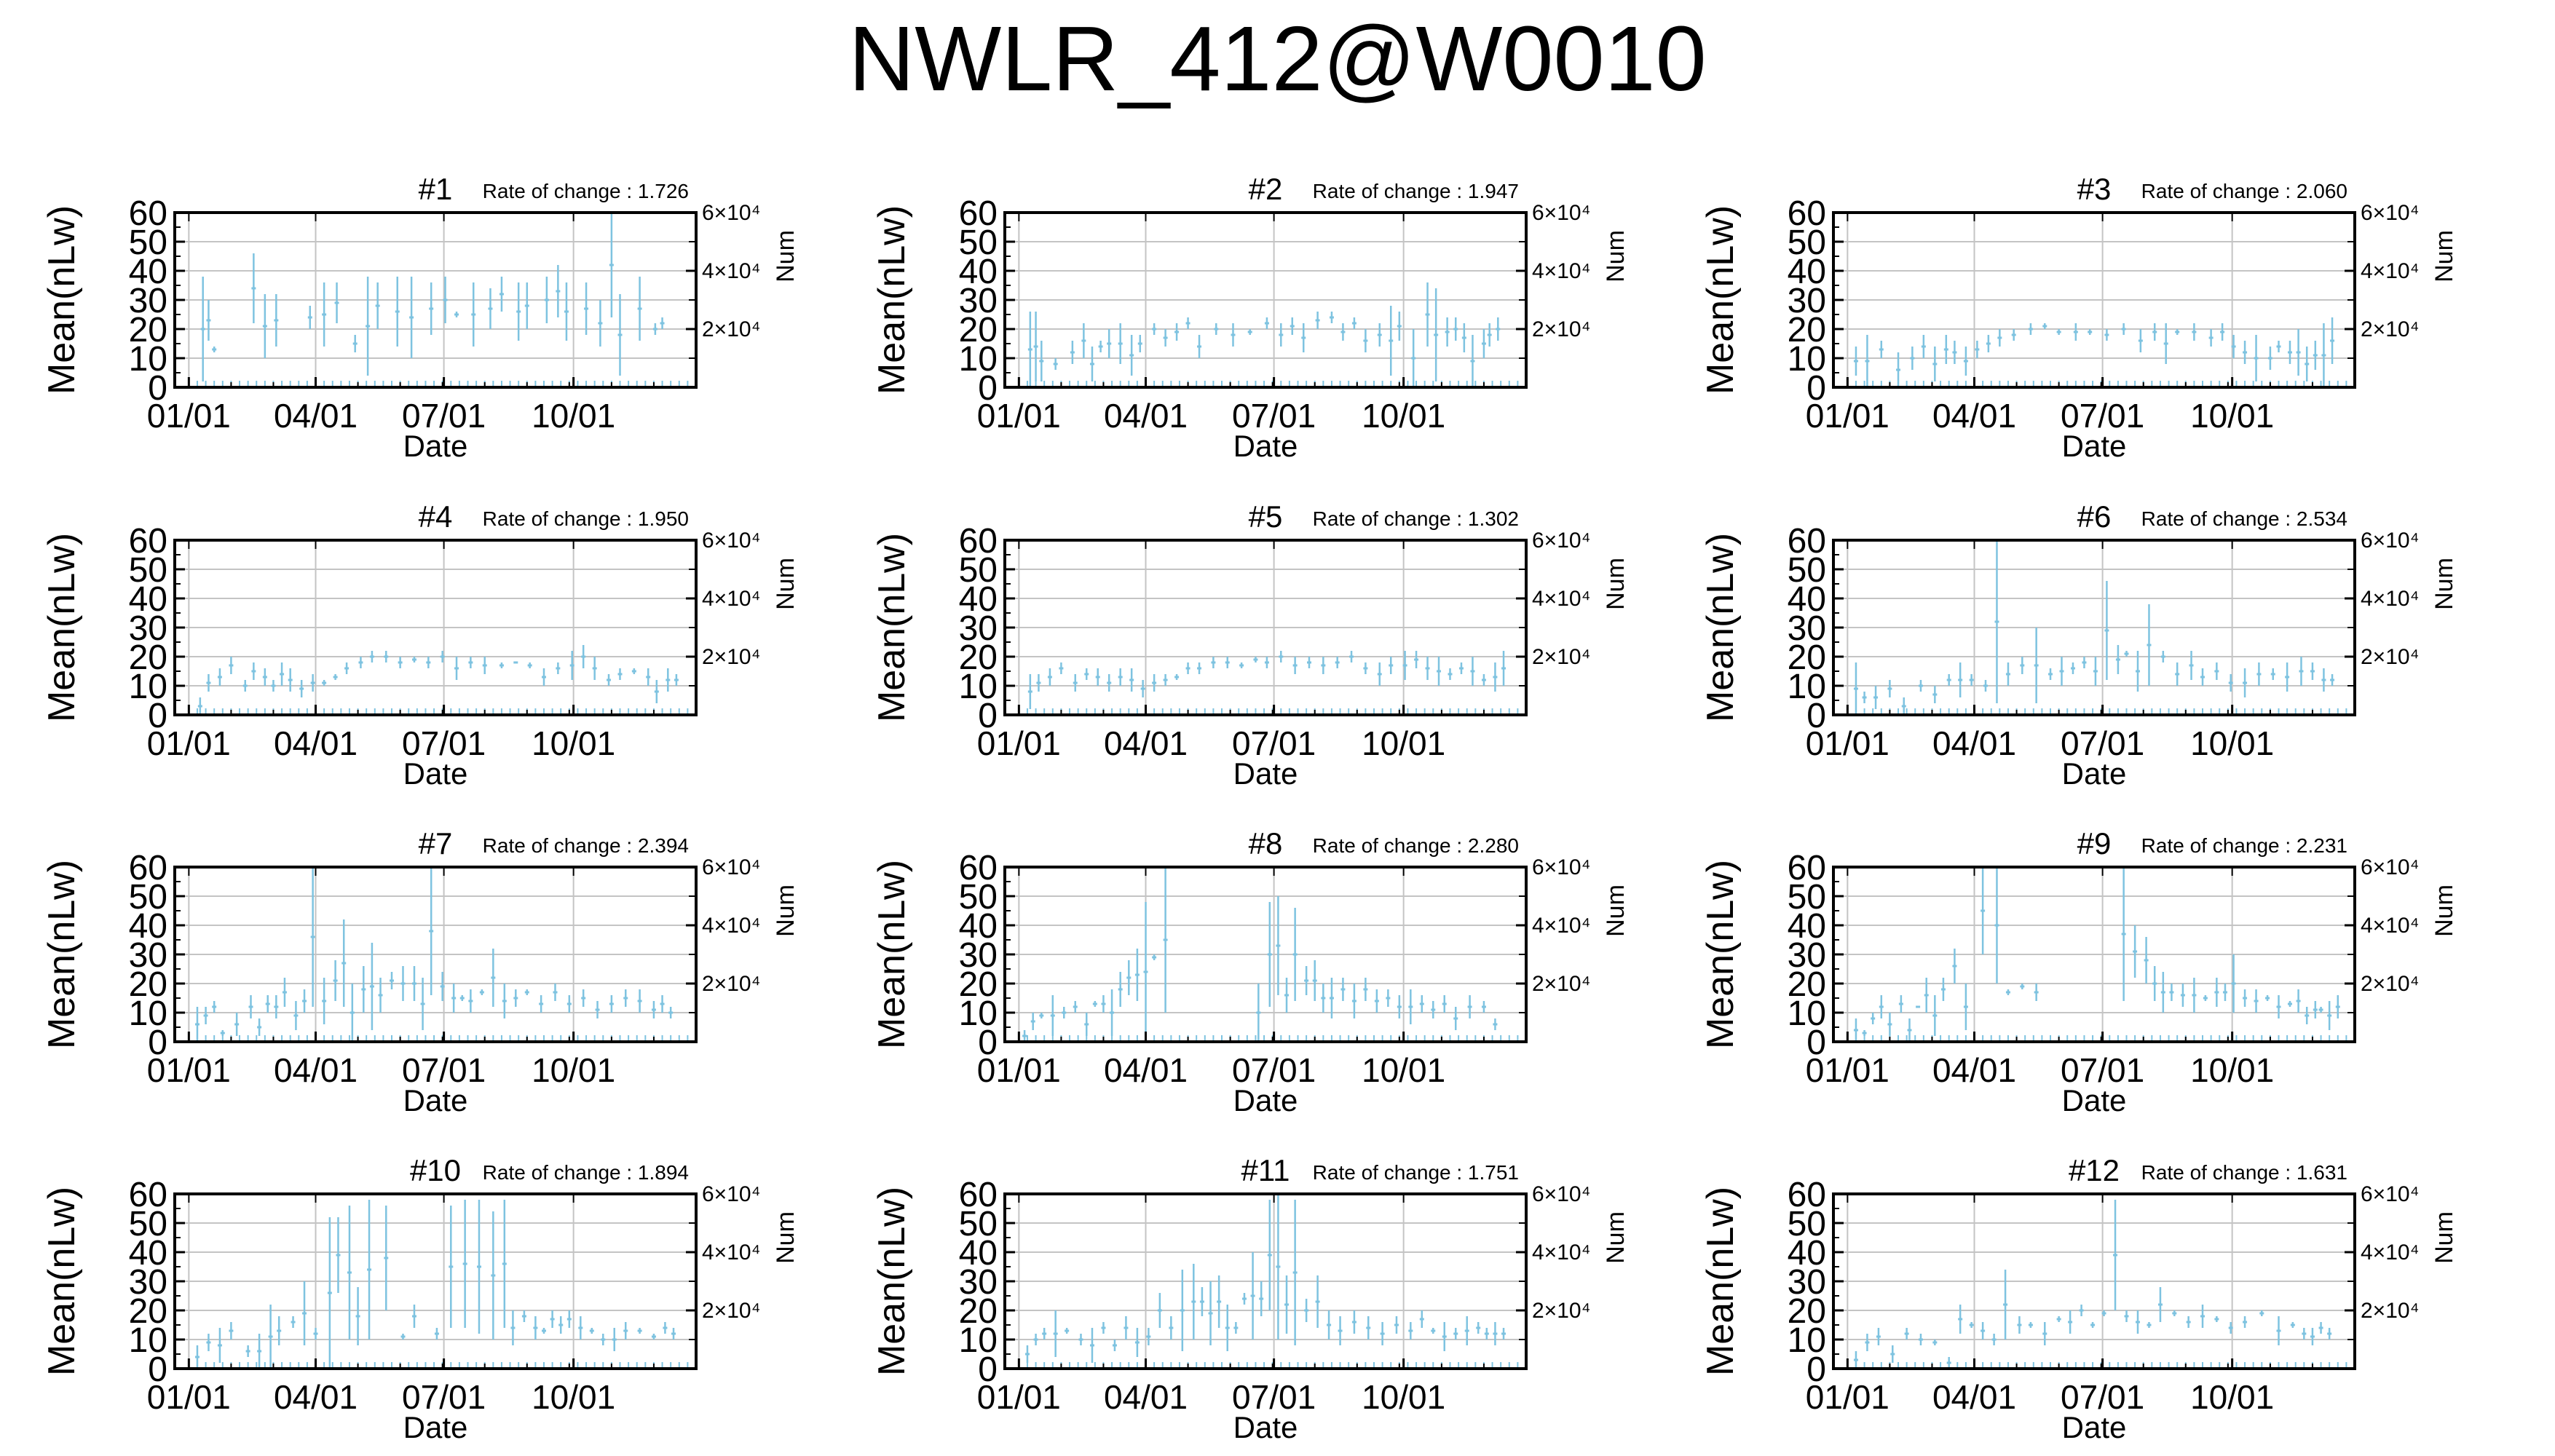 Image resolution: width=2555 pixels, height=1456 pixels. I want to click on subplot-title: #2, so click(1266, 189).